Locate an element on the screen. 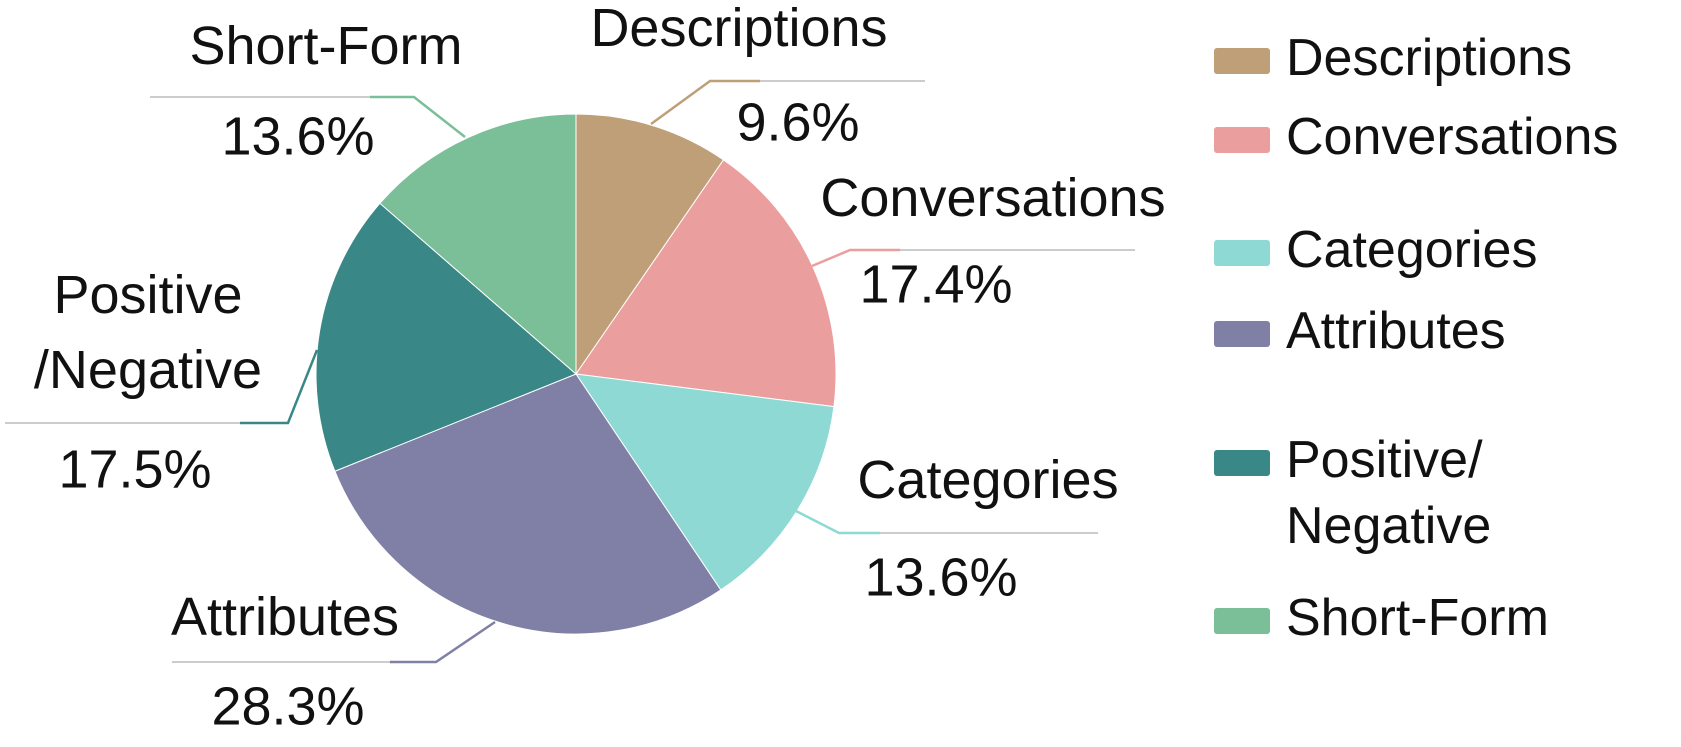  legend-label: Short-Form is located at coordinates (1417, 618).